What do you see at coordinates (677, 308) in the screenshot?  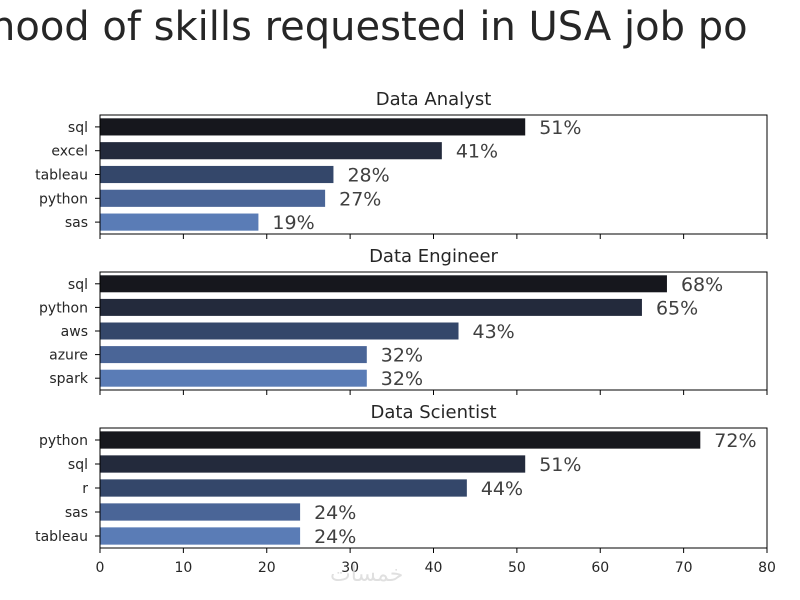 I see `data-label: 65%` at bounding box center [677, 308].